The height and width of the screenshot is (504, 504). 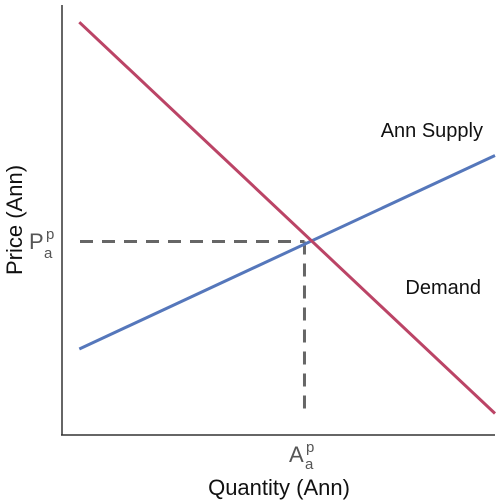 What do you see at coordinates (279, 487) in the screenshot?
I see `x-axis-label: Quantity (Ann)` at bounding box center [279, 487].